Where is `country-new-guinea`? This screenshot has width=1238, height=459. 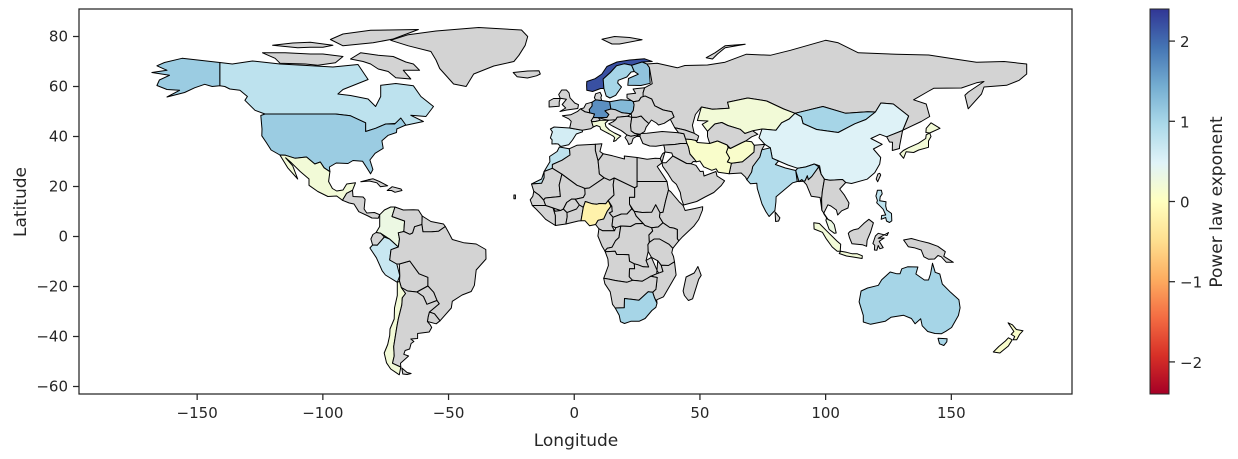 country-new-guinea is located at coordinates (928, 250).